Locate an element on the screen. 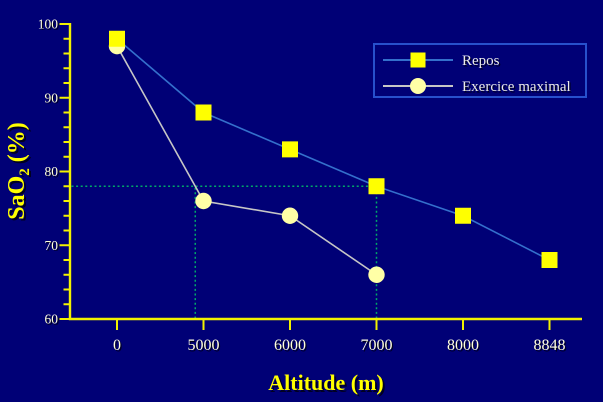  legend-marker-square is located at coordinates (418, 60).